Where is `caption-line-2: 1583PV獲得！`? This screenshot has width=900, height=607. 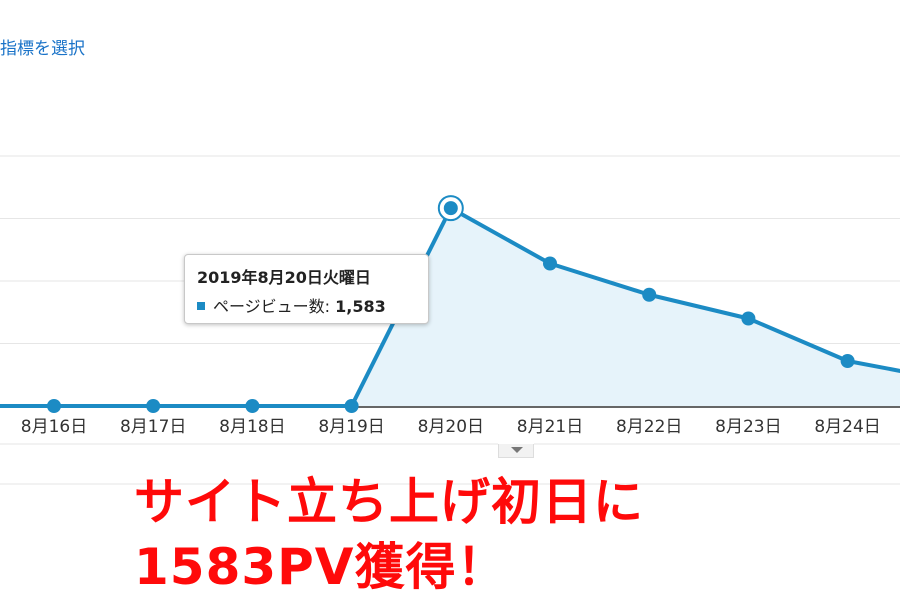
caption-line-2: 1583PV獲得！ is located at coordinates (321, 567).